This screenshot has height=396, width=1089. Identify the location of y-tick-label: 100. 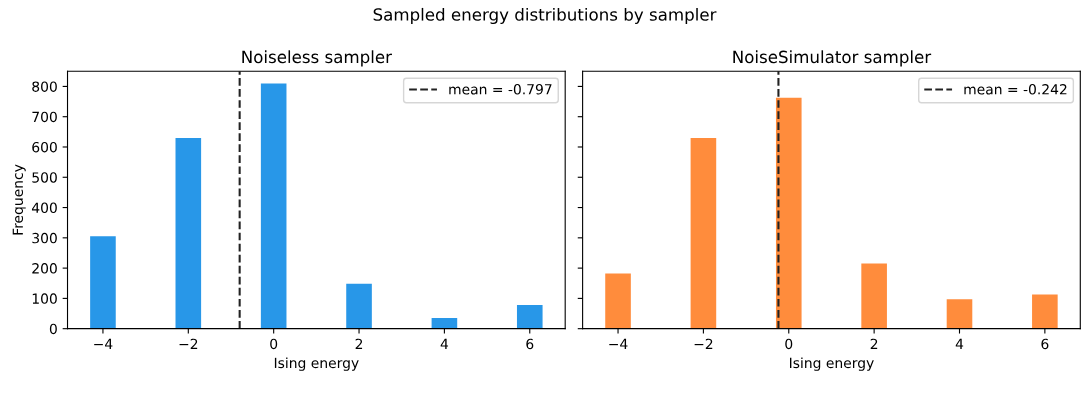
(44, 298).